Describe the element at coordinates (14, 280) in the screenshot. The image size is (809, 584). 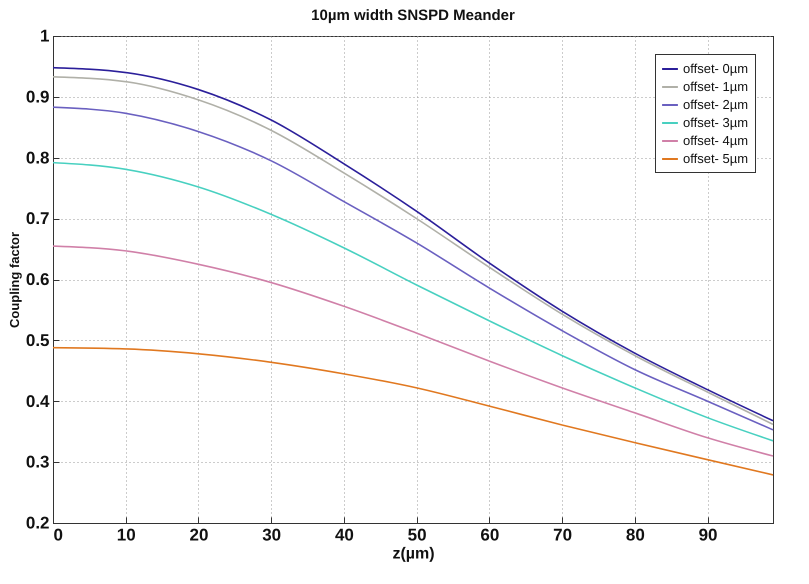
I see `y-axis-title: Coupling factor` at that location.